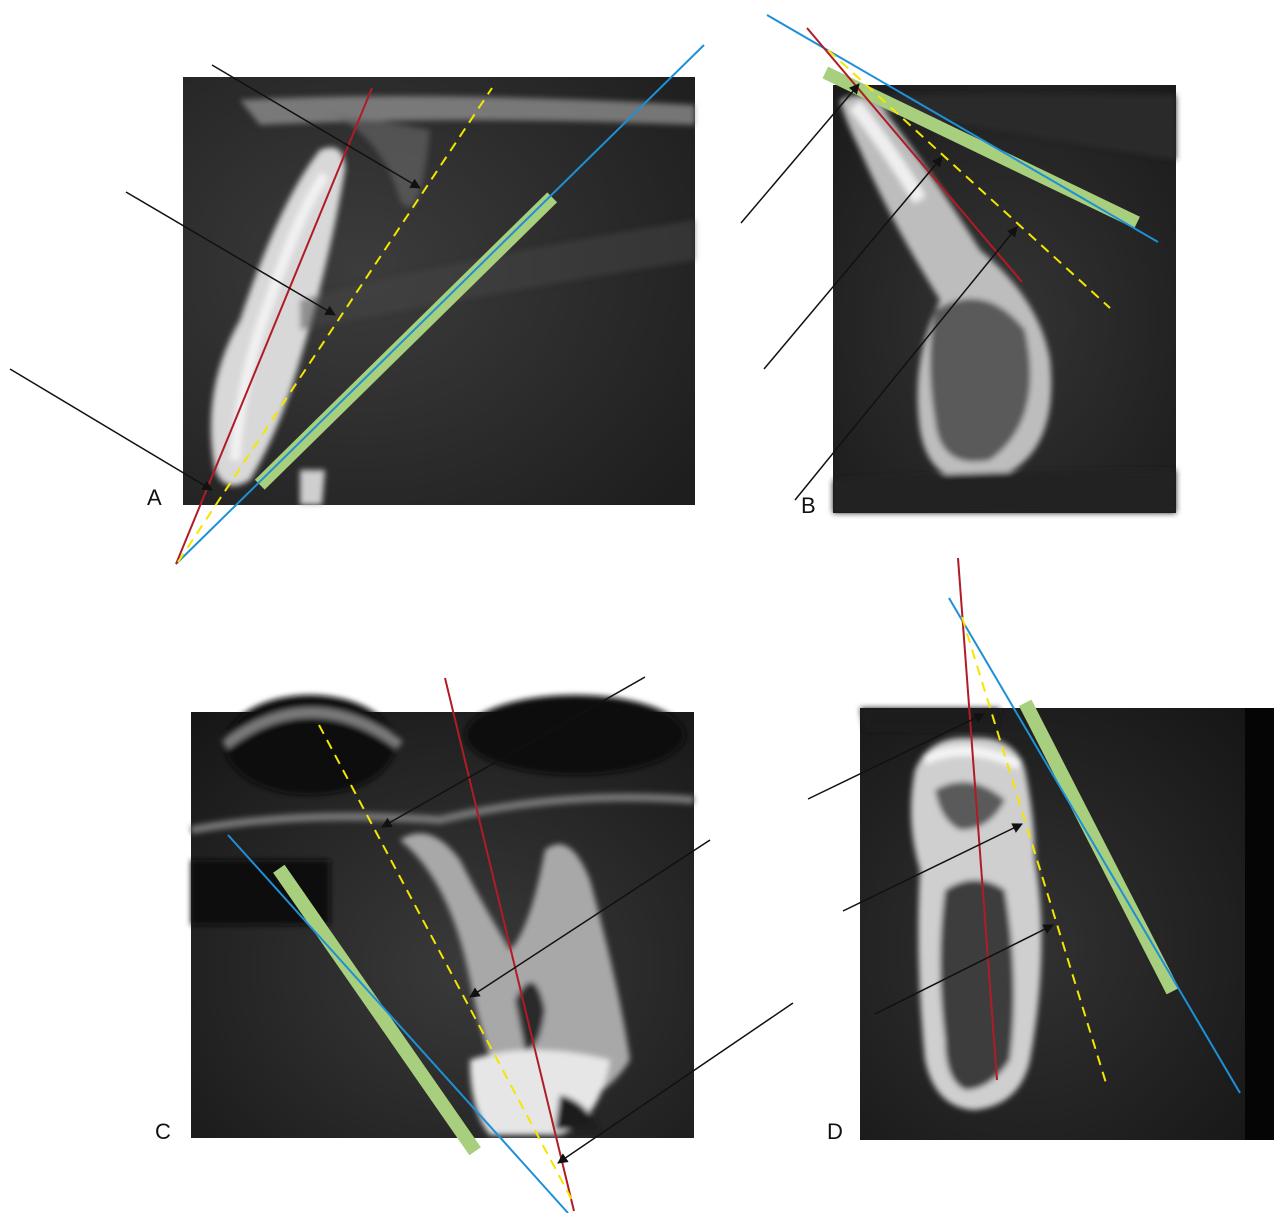 This screenshot has width=1275, height=1213. What do you see at coordinates (896, 756) in the screenshot?
I see `arrow-d1` at bounding box center [896, 756].